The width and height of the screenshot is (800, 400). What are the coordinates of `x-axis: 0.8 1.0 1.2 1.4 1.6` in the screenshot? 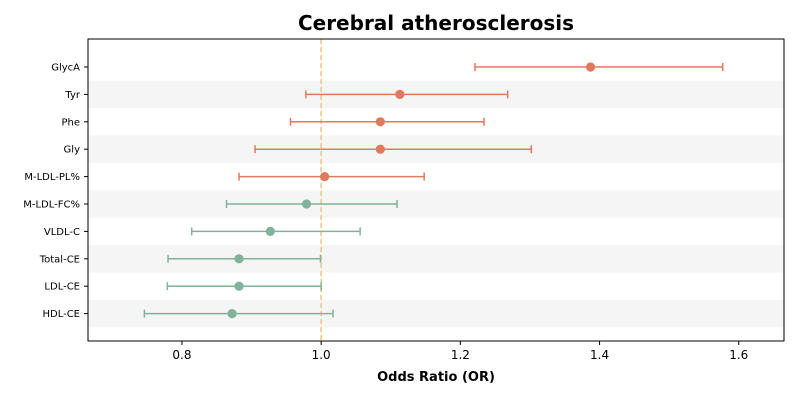 It's located at (460, 351).